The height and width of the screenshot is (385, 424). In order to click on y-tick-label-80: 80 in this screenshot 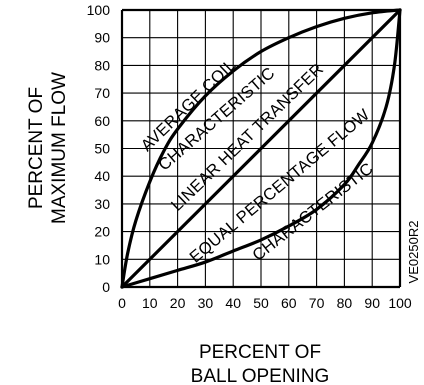, I will do `click(102, 65)`.